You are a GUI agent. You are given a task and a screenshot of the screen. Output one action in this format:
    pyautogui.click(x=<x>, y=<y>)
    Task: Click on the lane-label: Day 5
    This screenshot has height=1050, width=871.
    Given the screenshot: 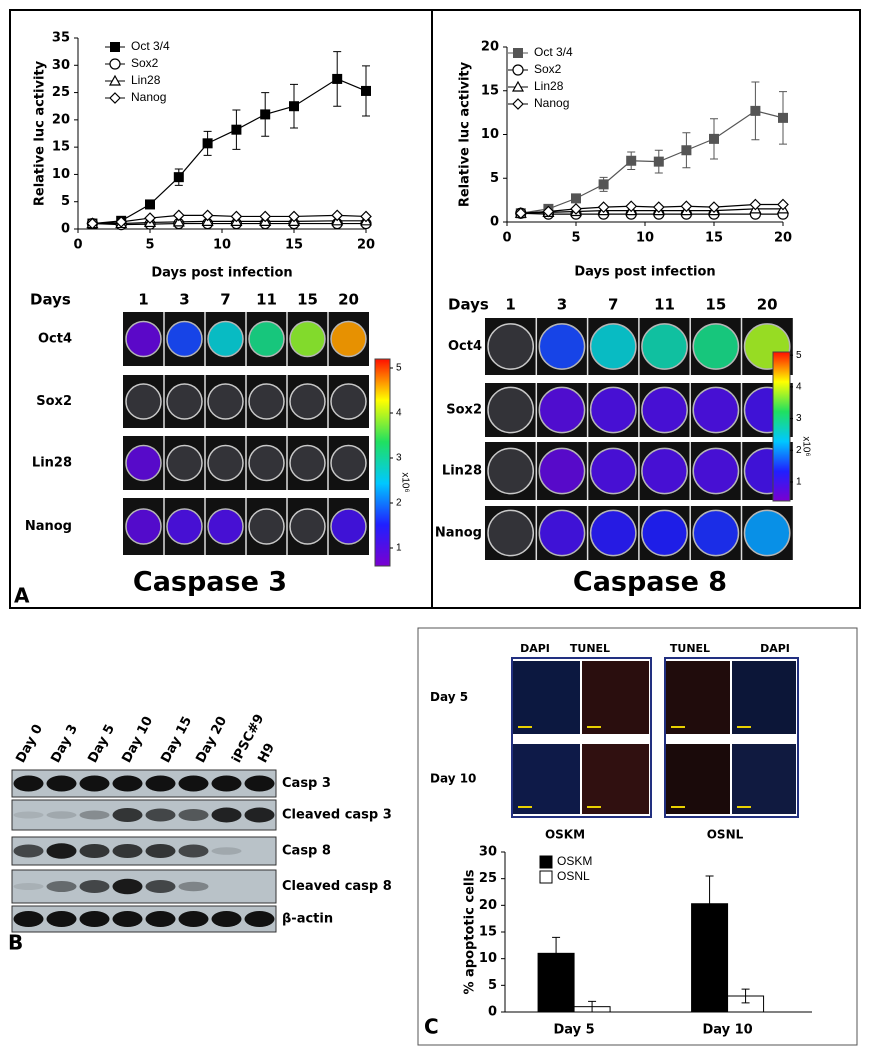 What is the action you would take?
    pyautogui.click(x=101, y=743)
    